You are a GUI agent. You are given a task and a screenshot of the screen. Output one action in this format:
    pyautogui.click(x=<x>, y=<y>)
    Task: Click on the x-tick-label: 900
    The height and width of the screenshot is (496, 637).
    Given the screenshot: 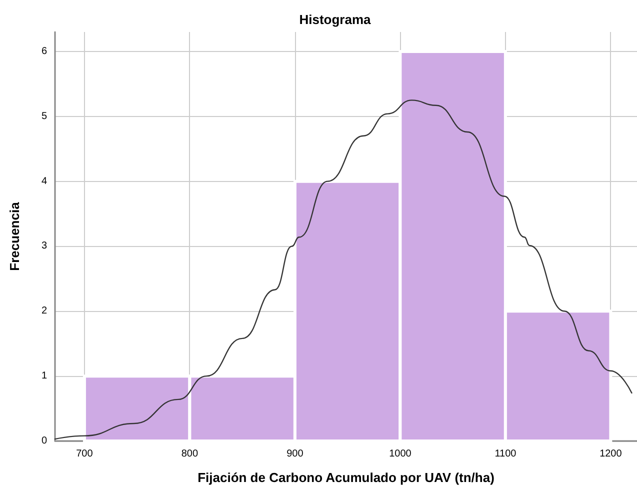 What is the action you would take?
    pyautogui.click(x=295, y=454)
    